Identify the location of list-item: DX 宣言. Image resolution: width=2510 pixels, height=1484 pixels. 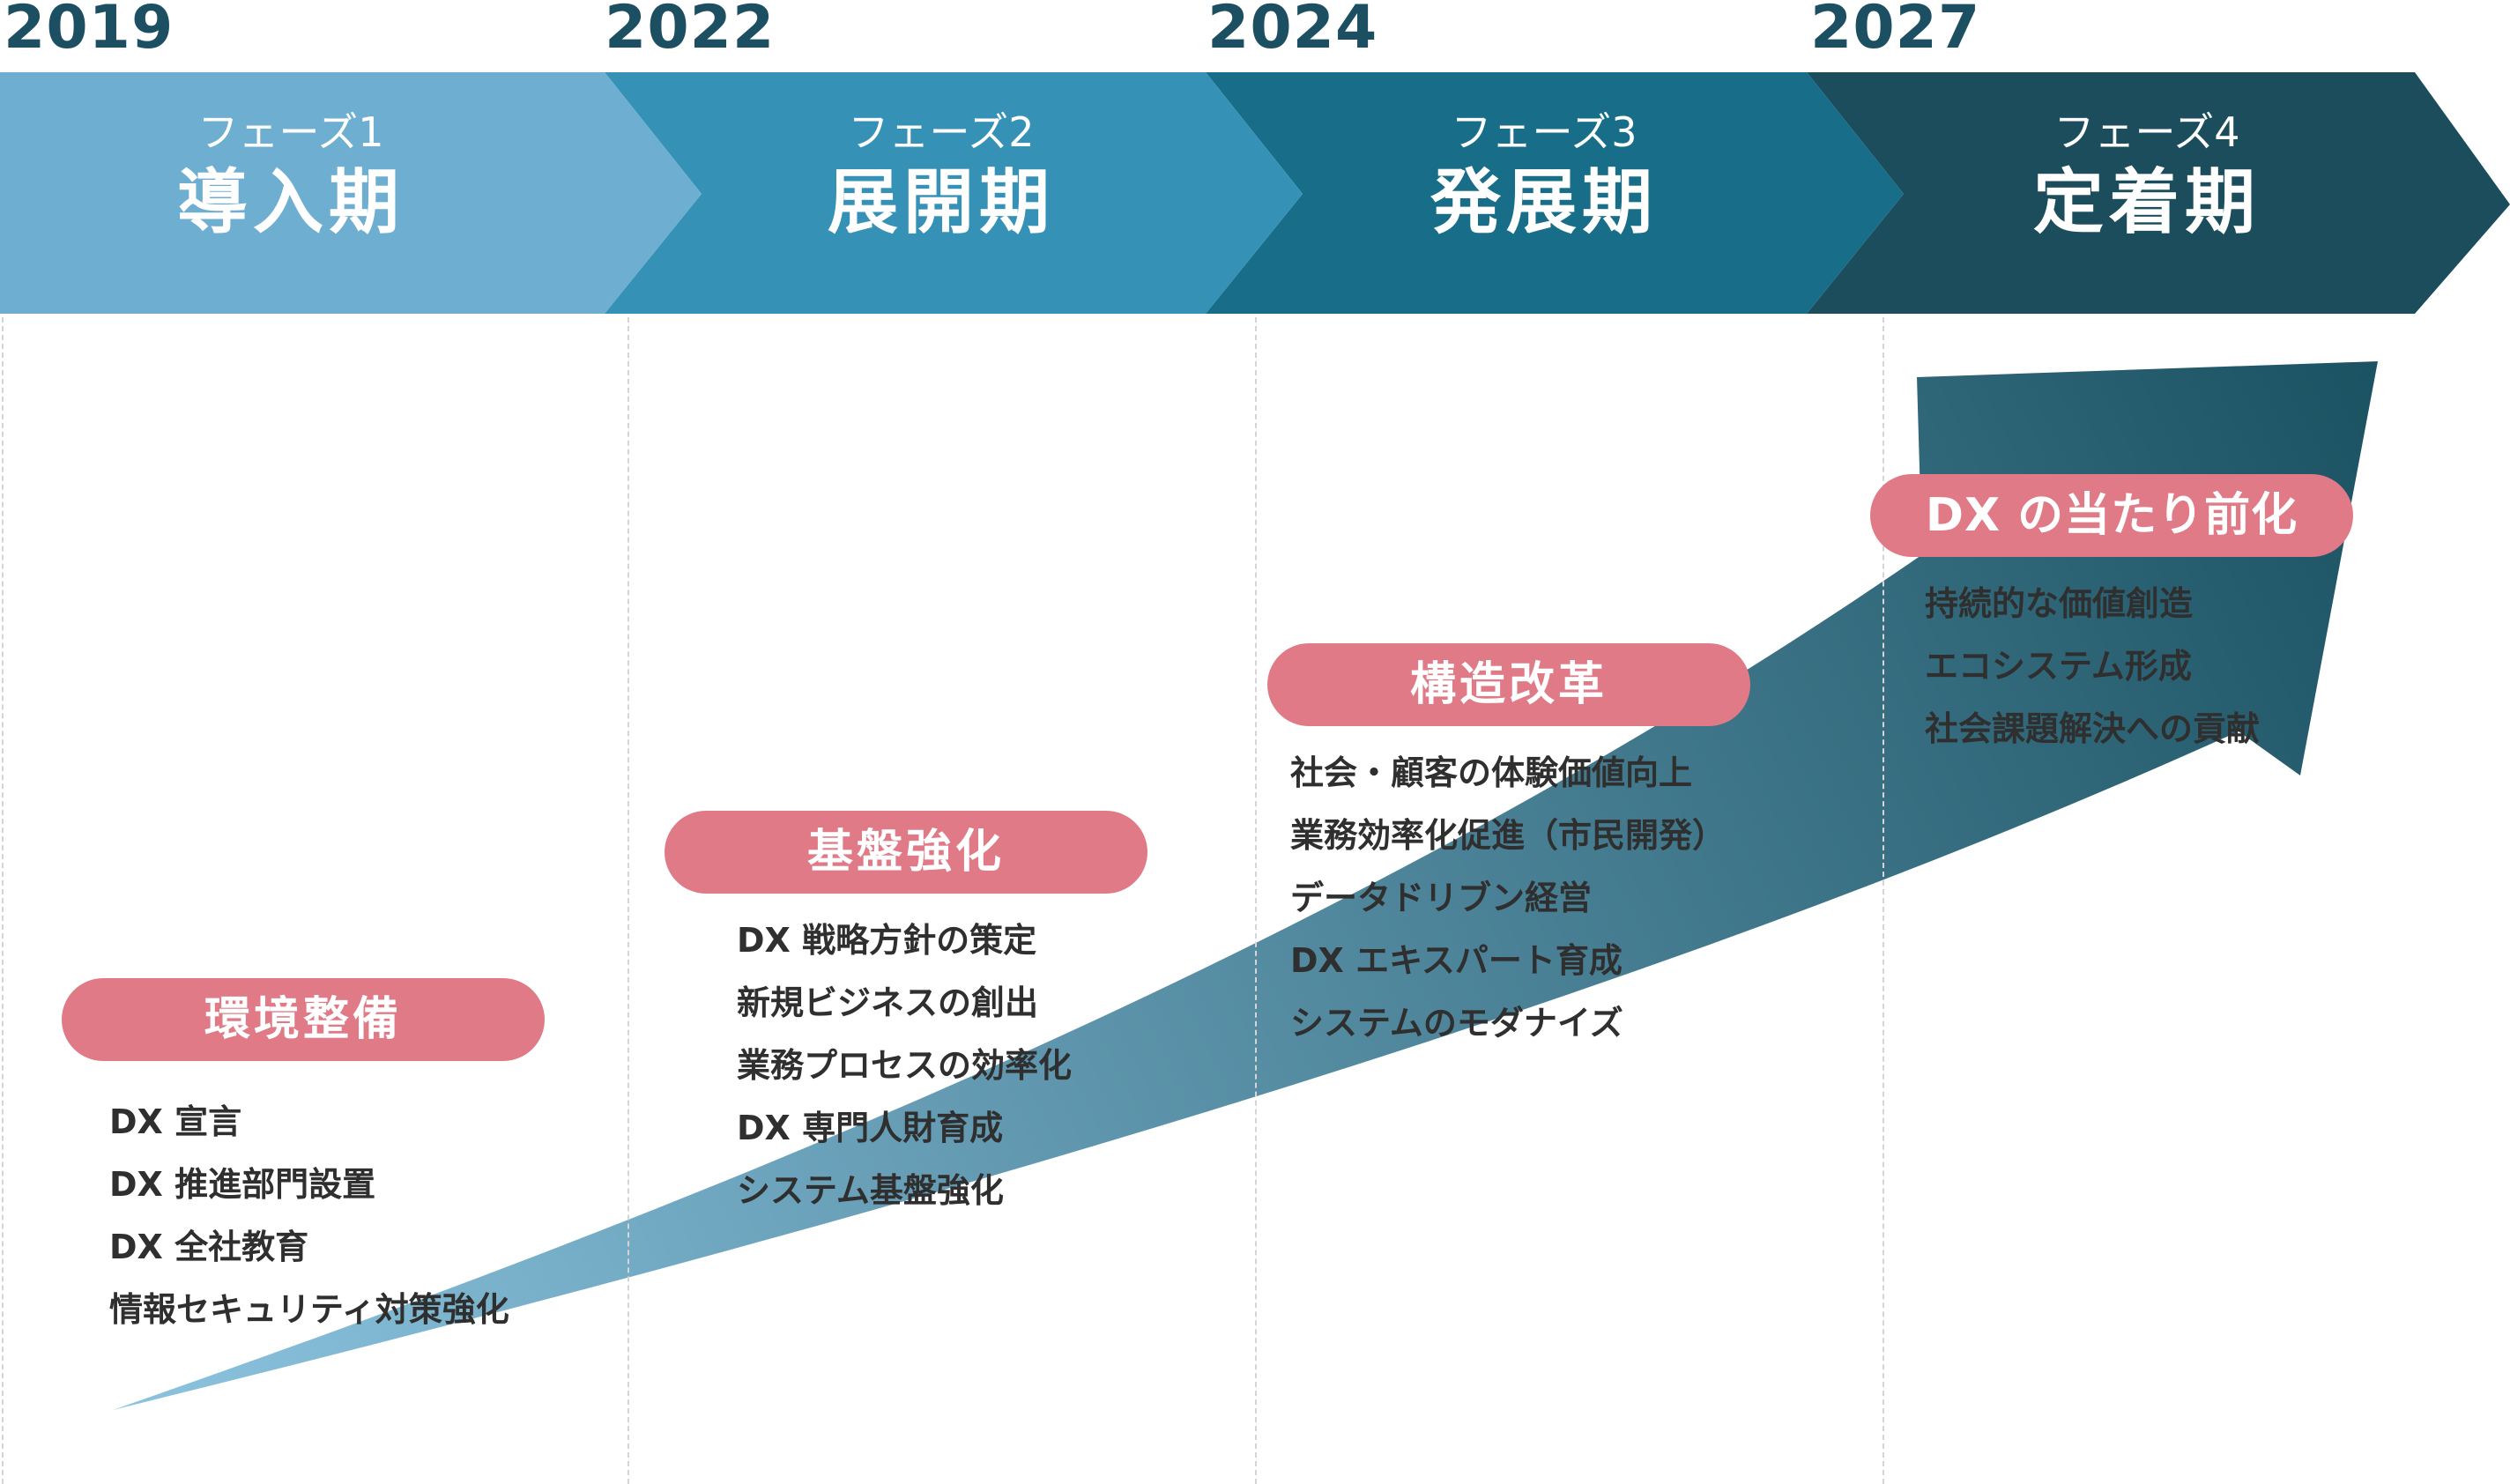
(175, 1121).